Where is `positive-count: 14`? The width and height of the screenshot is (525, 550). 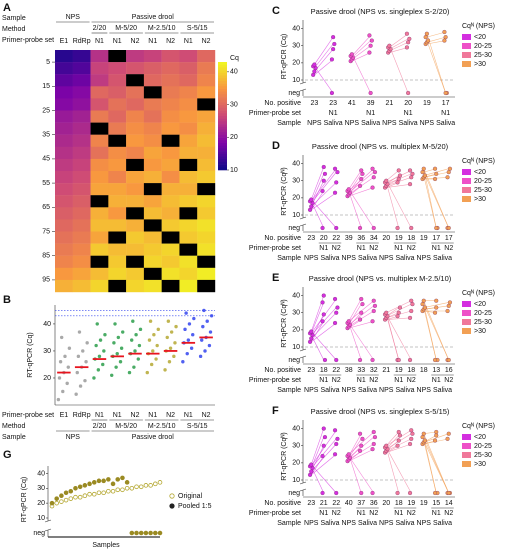 positive-count: 14 is located at coordinates (449, 503).